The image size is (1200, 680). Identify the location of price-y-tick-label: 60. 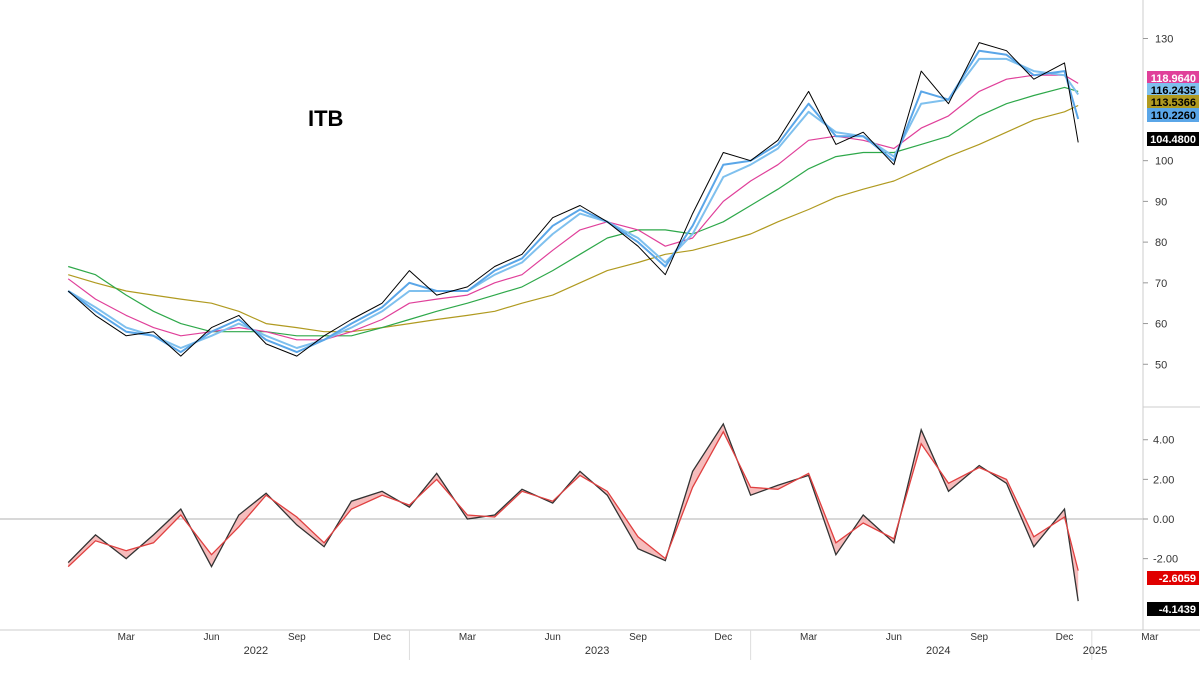
(1161, 325).